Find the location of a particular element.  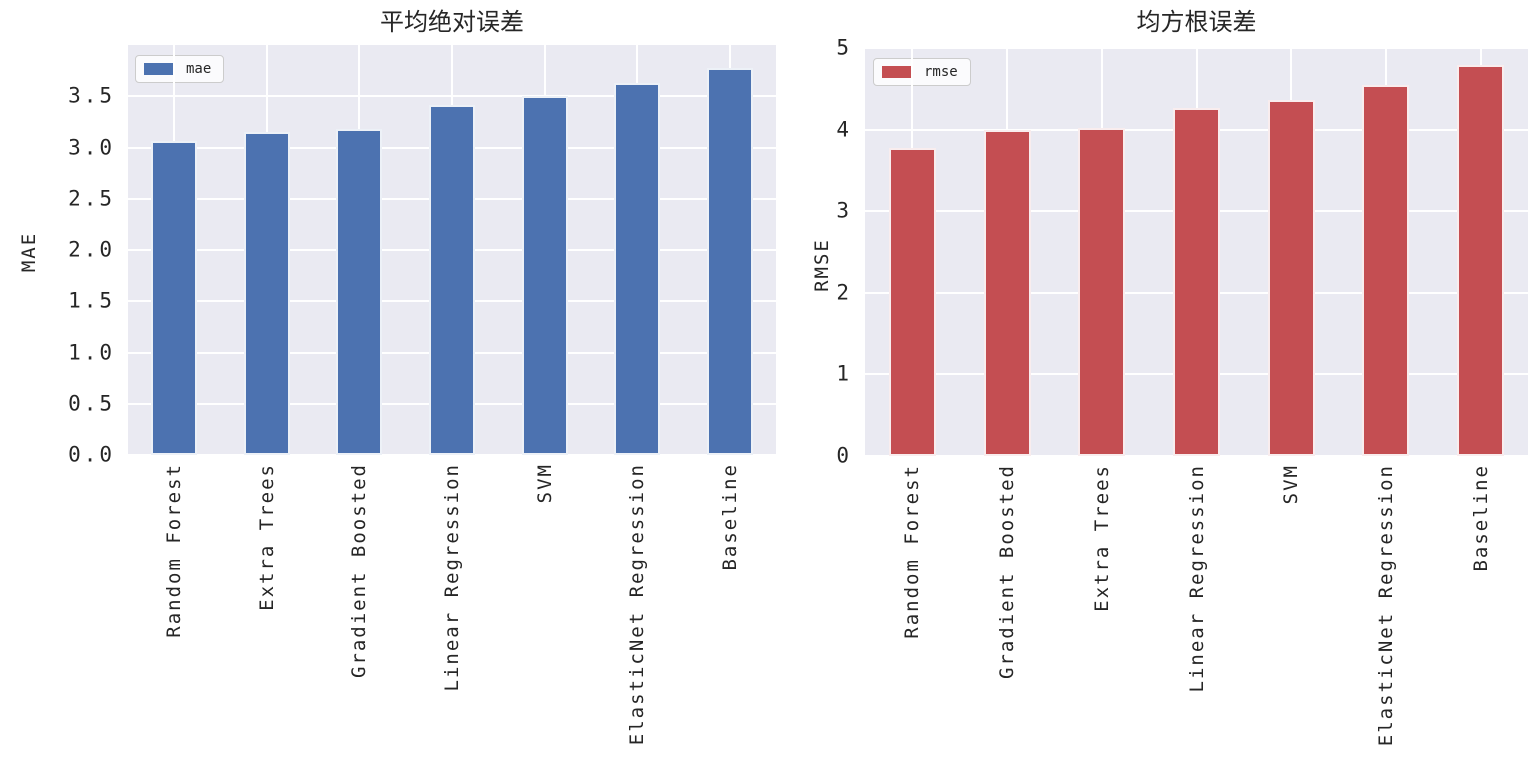

y-tick-label: 2 is located at coordinates (844, 292).